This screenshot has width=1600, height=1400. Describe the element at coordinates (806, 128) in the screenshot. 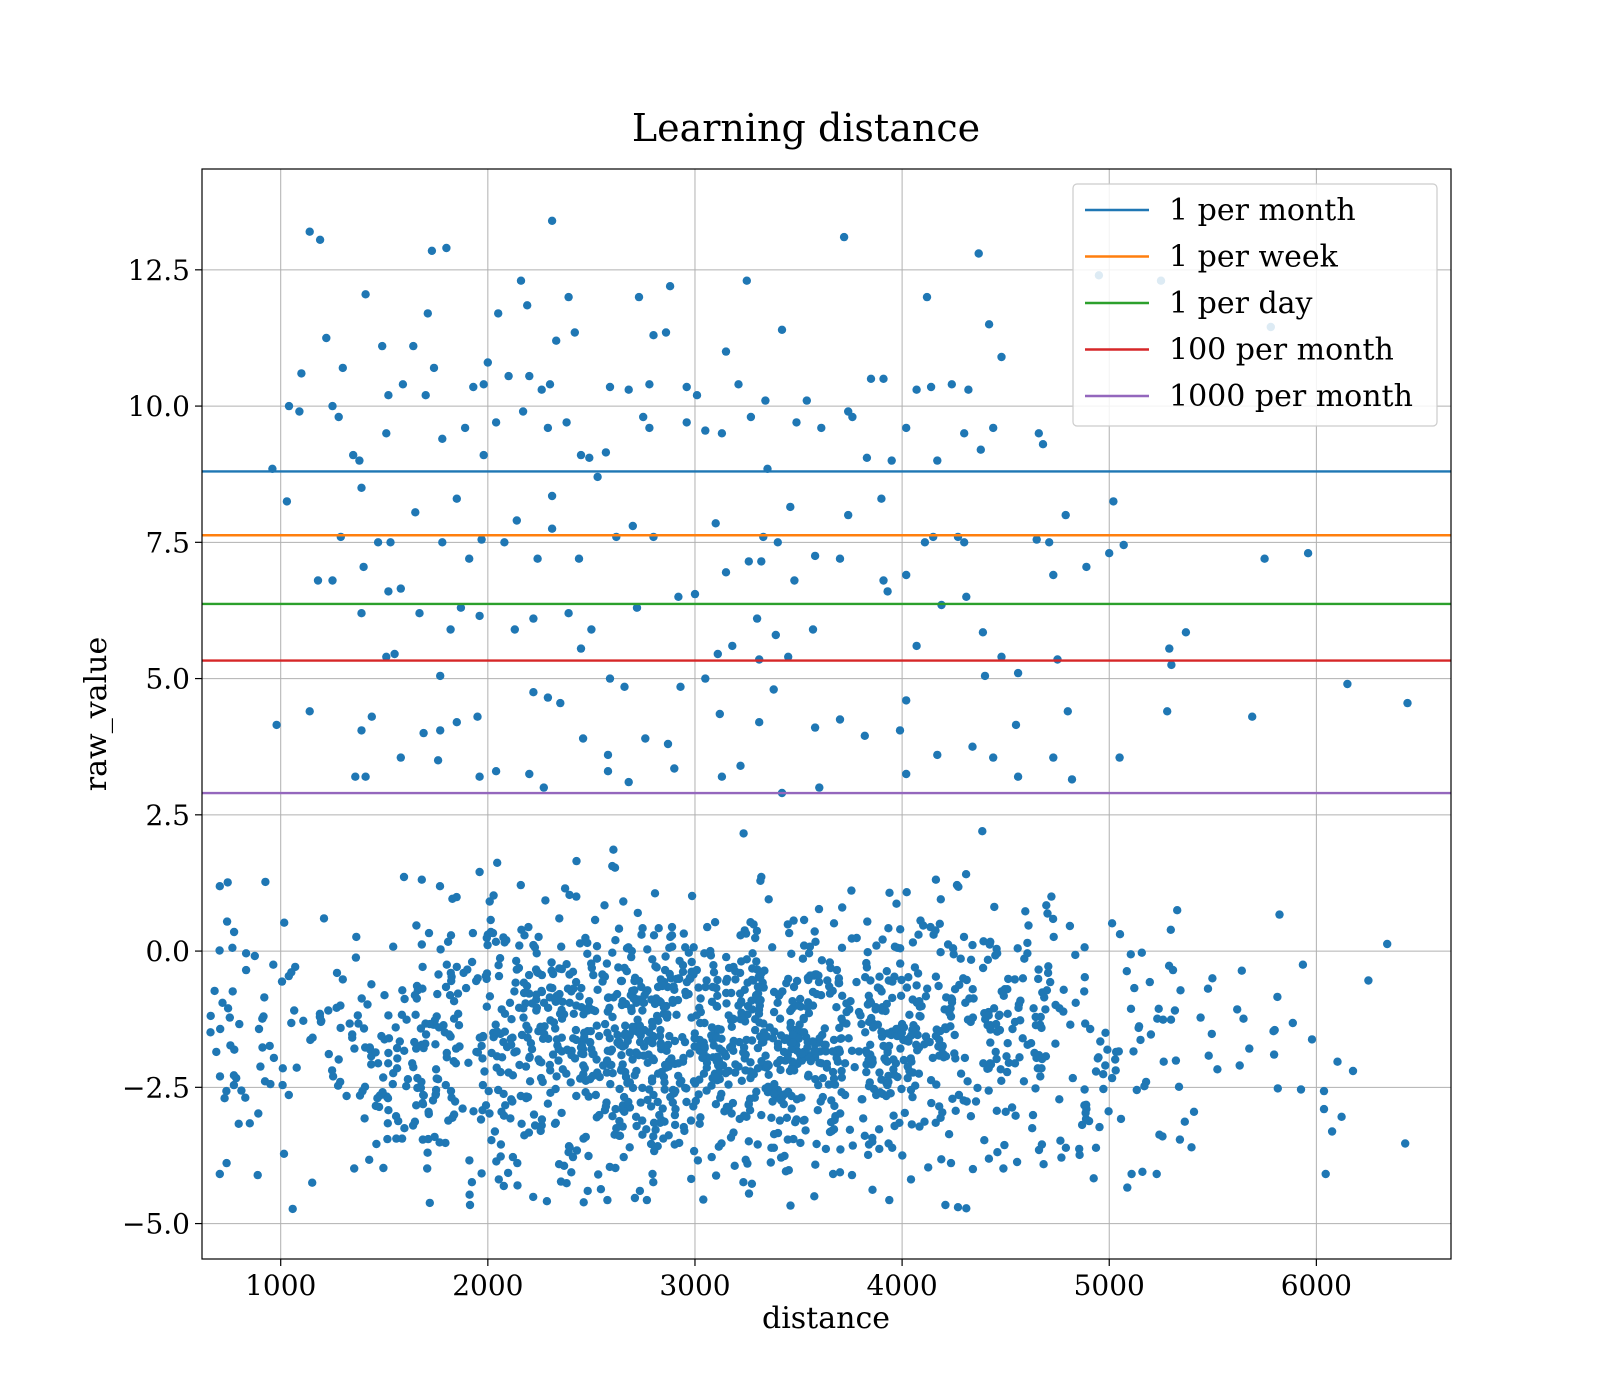

I see `chart-title: Learning distance` at that location.